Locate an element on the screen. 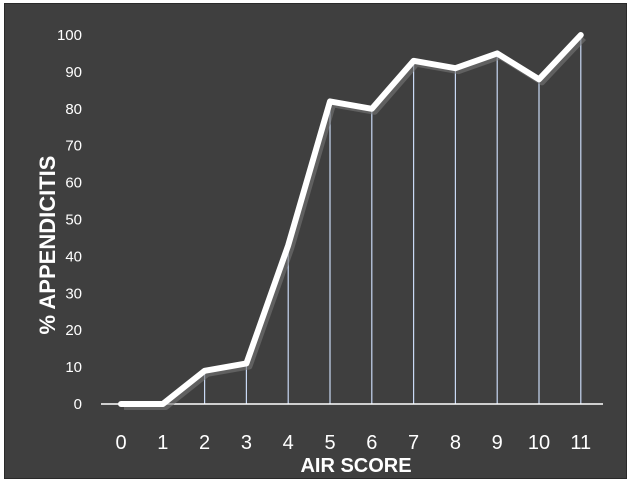 This screenshot has height=484, width=633. x-tick-label: 6 is located at coordinates (371, 443).